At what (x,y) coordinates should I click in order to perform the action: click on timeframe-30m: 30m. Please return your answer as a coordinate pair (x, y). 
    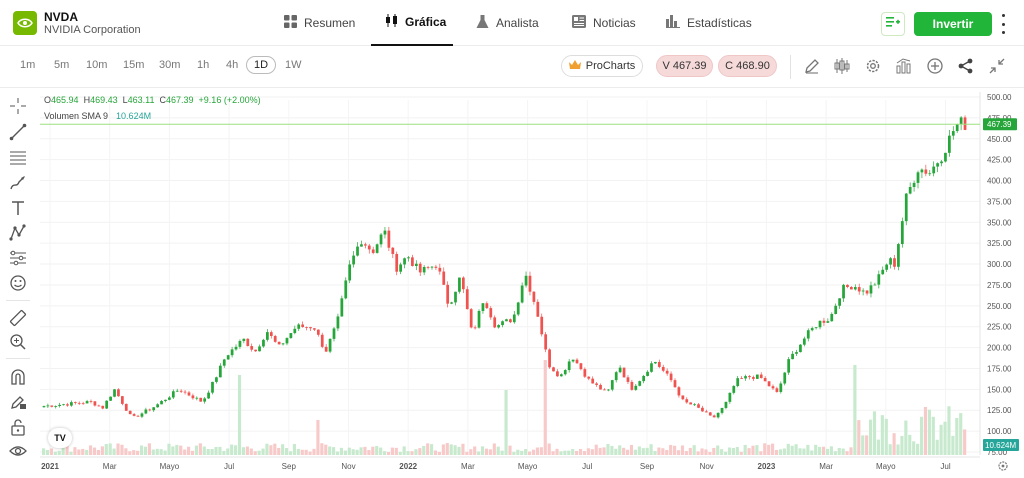
    Looking at the image, I should click on (170, 65).